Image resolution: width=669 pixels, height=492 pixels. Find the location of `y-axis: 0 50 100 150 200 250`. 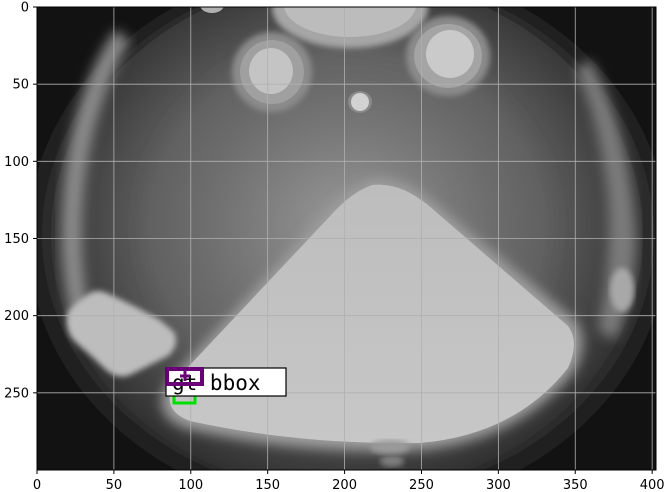

y-axis: 0 50 100 150 200 250 is located at coordinates (20, 201).